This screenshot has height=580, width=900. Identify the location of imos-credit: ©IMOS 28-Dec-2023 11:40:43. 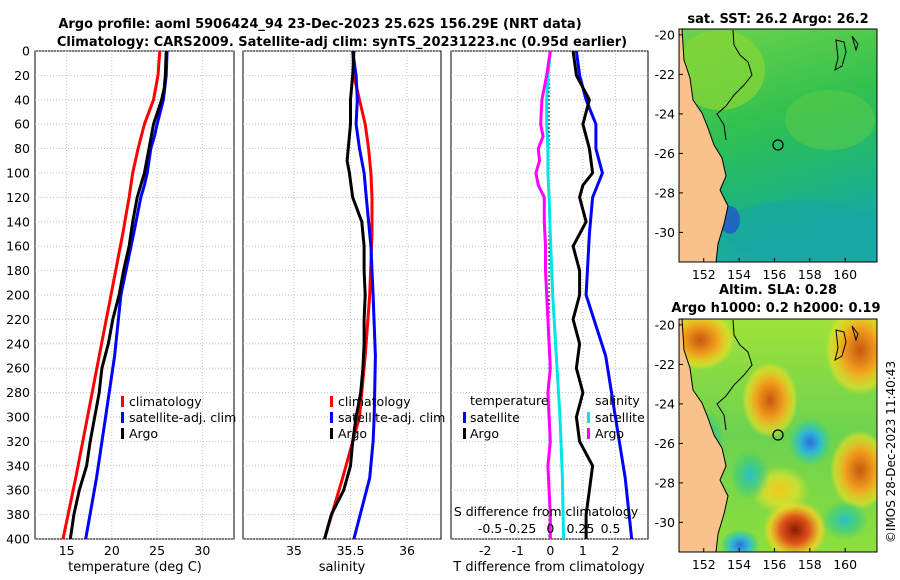
(891, 452).